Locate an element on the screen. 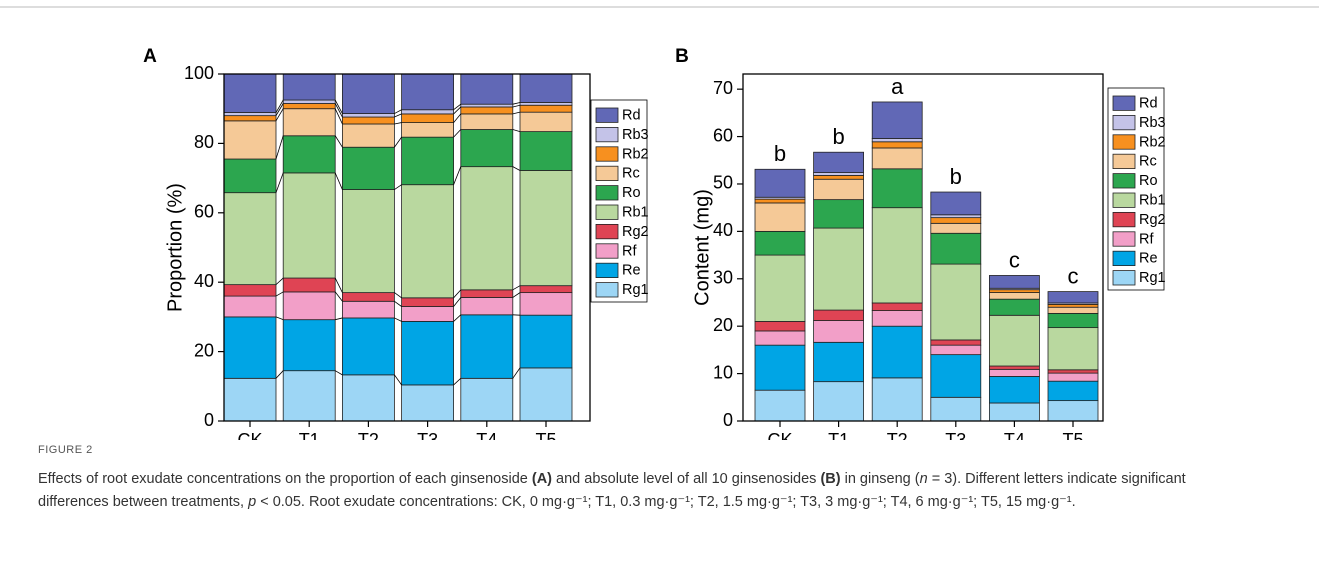 The image size is (1319, 588). legend-label: Rb3 is located at coordinates (635, 135).